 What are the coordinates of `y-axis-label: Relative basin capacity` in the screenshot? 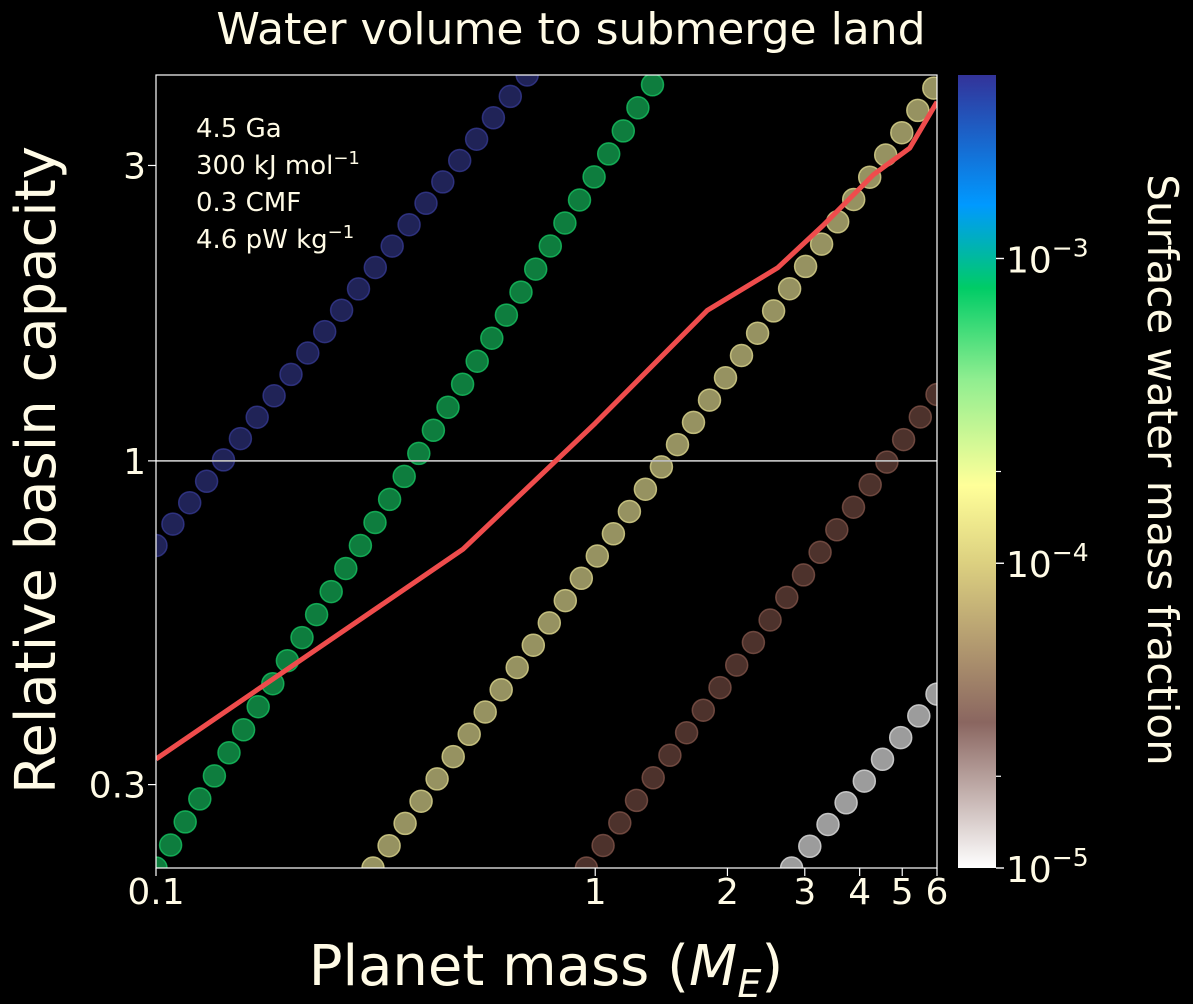 It's located at (36, 470).